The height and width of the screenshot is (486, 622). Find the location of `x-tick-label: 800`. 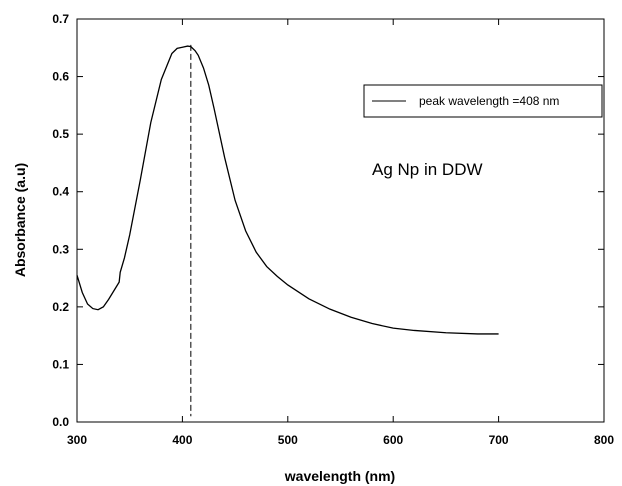

x-tick-label: 800 is located at coordinates (604, 440).